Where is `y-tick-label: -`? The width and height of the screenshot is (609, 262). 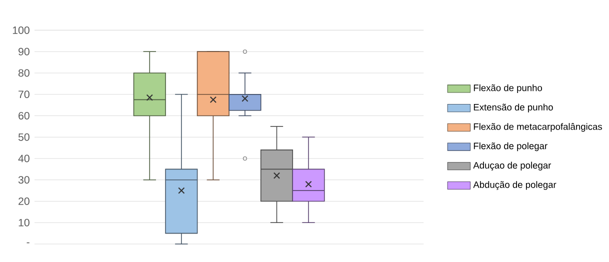 y-tick-label: - is located at coordinates (28, 243).